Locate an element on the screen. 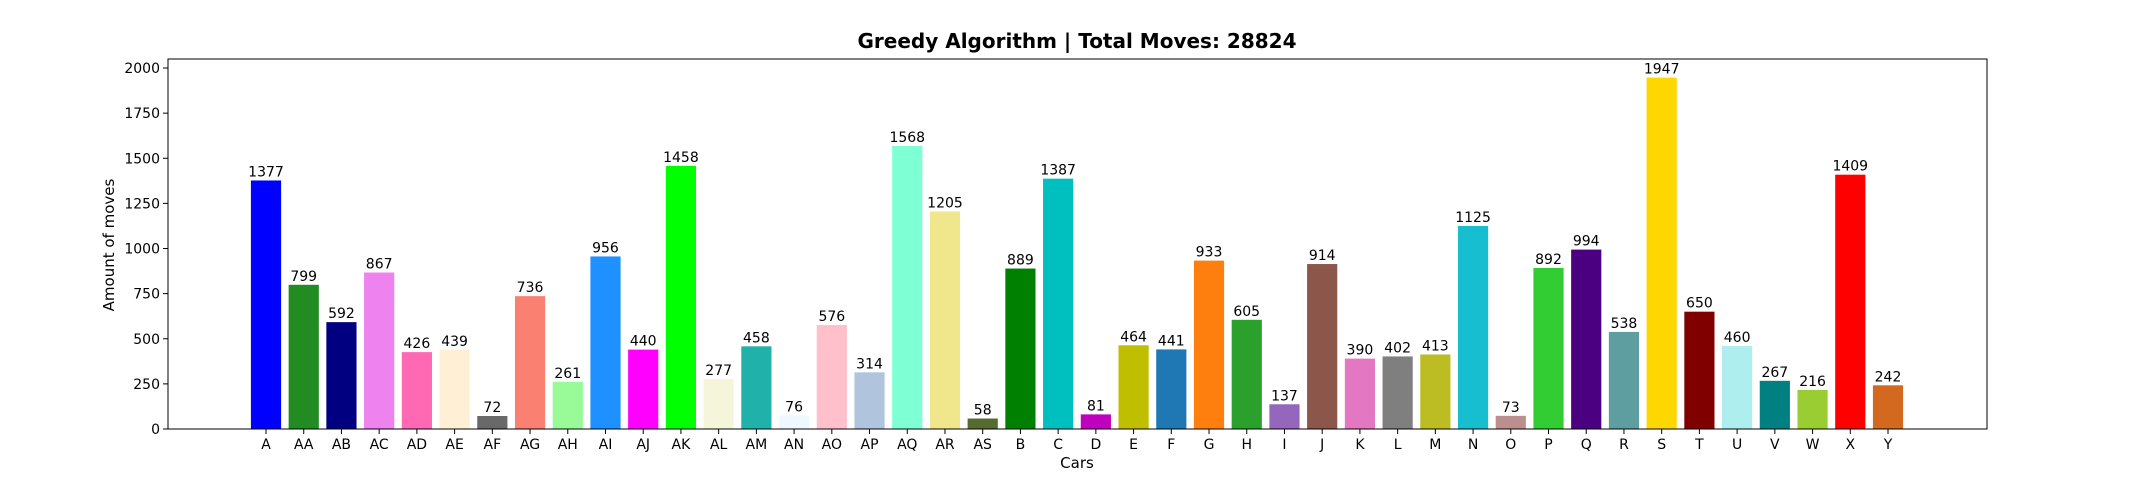 The height and width of the screenshot is (484, 2150). bar-al is located at coordinates (718, 404).